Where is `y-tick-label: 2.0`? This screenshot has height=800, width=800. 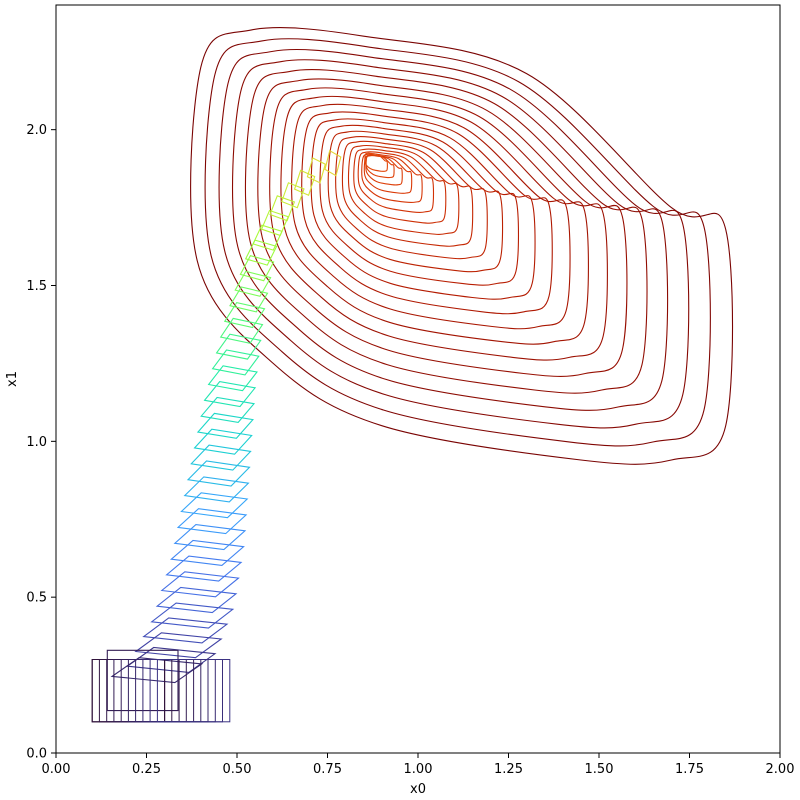 y-tick-label: 2.0 is located at coordinates (36, 130).